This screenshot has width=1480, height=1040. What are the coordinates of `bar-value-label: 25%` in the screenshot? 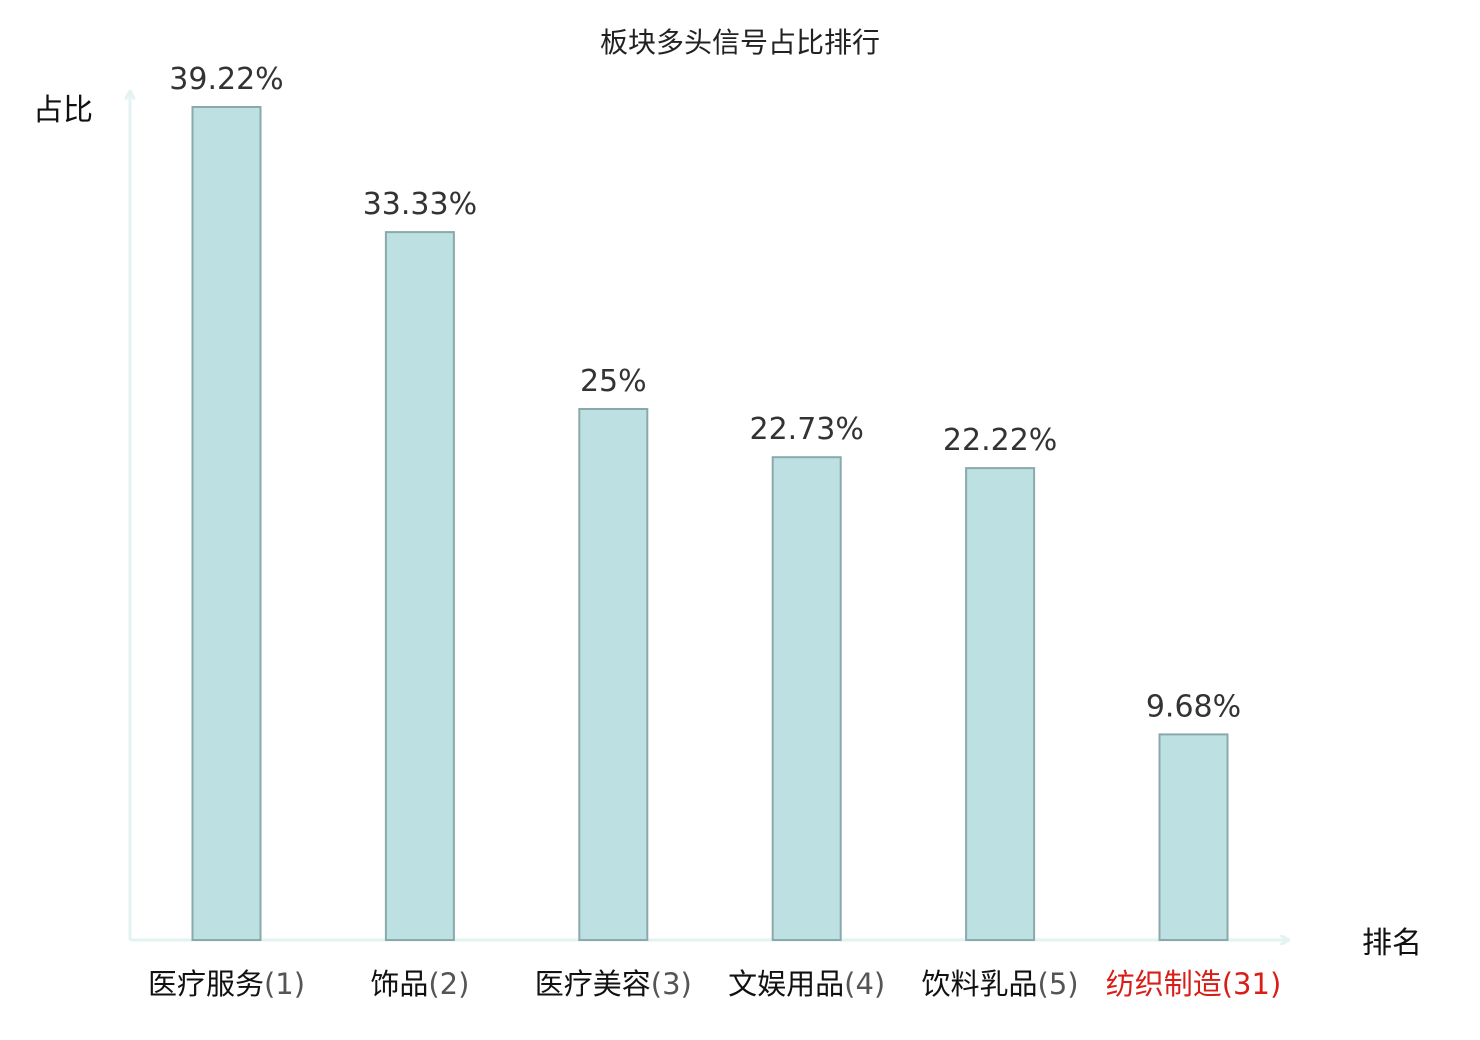 It's located at (613, 381).